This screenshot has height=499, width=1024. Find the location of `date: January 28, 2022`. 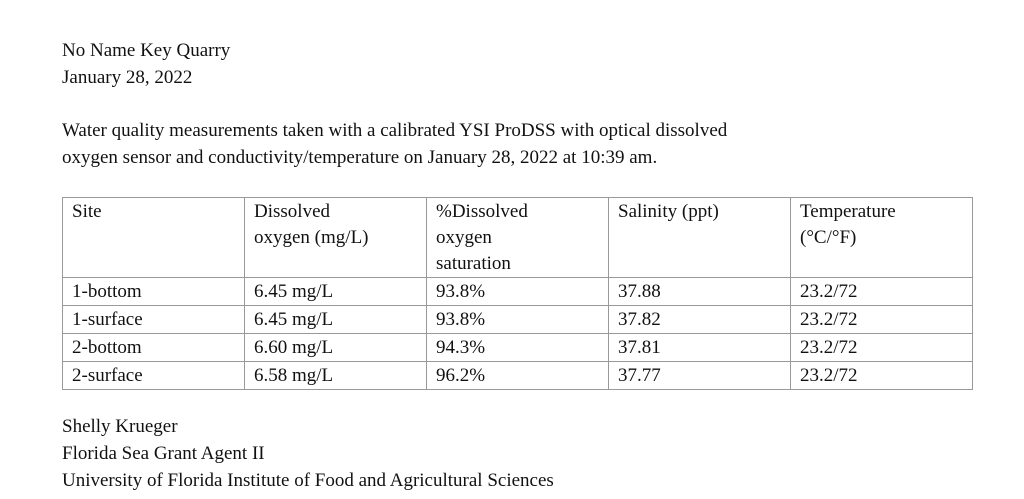

date: January 28, 2022 is located at coordinates (127, 77).